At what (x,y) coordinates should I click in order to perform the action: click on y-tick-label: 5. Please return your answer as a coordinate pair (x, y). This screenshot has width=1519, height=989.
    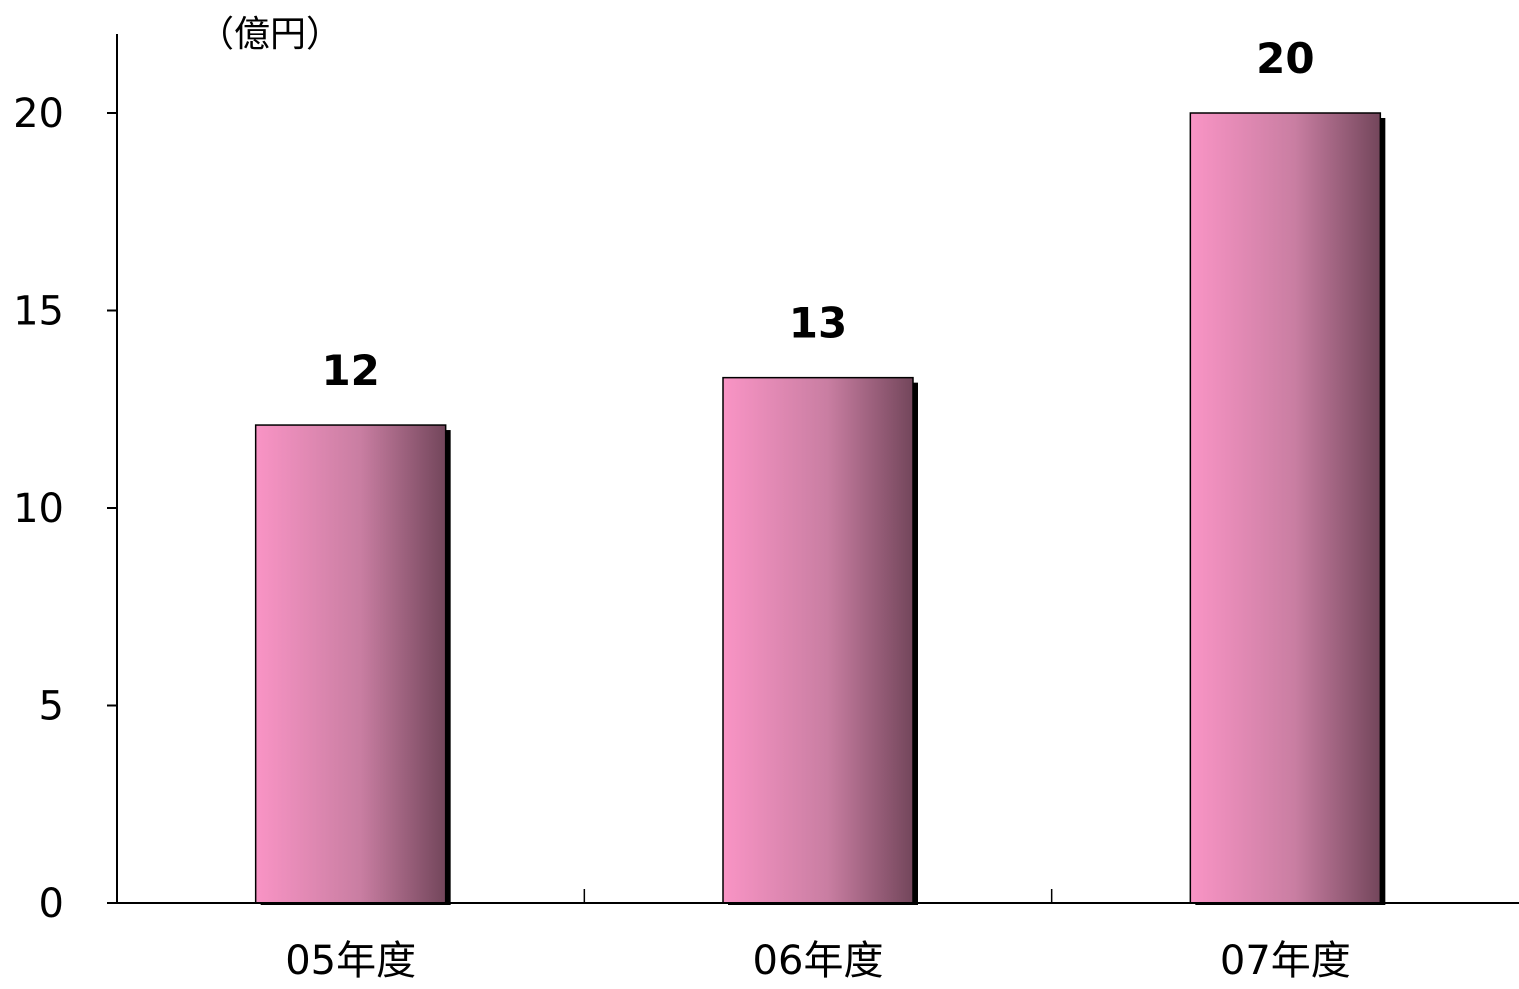
    Looking at the image, I should click on (51, 707).